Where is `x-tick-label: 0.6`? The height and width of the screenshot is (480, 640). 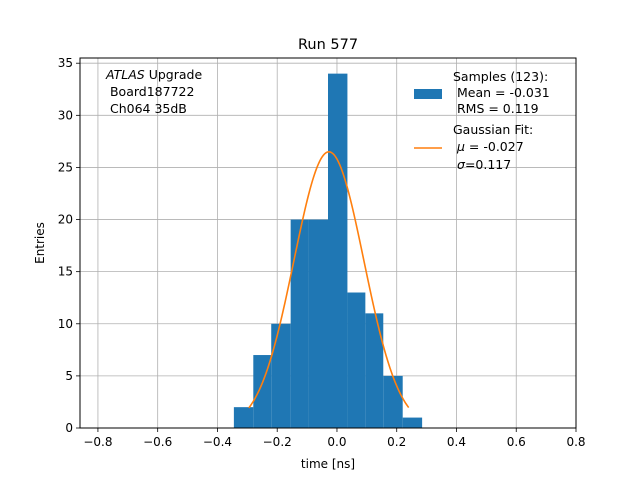 x-tick-label: 0.6 is located at coordinates (516, 442).